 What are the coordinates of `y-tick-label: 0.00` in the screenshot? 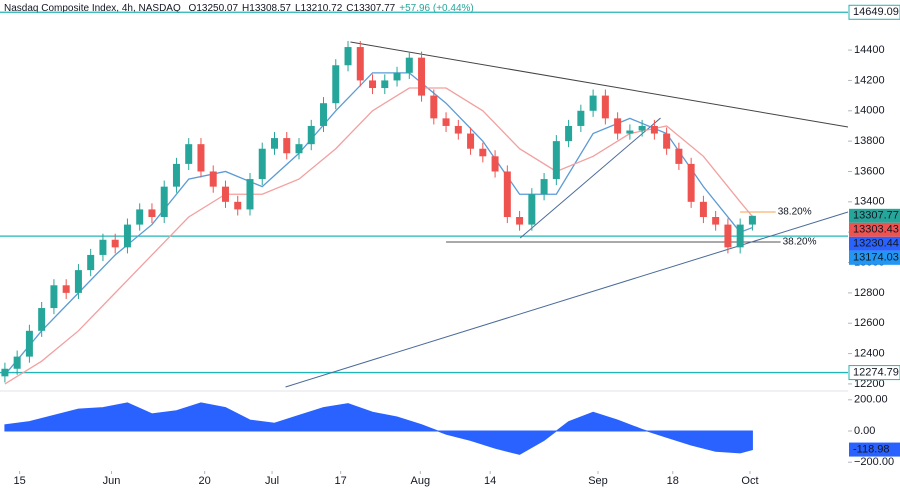 It's located at (864, 431).